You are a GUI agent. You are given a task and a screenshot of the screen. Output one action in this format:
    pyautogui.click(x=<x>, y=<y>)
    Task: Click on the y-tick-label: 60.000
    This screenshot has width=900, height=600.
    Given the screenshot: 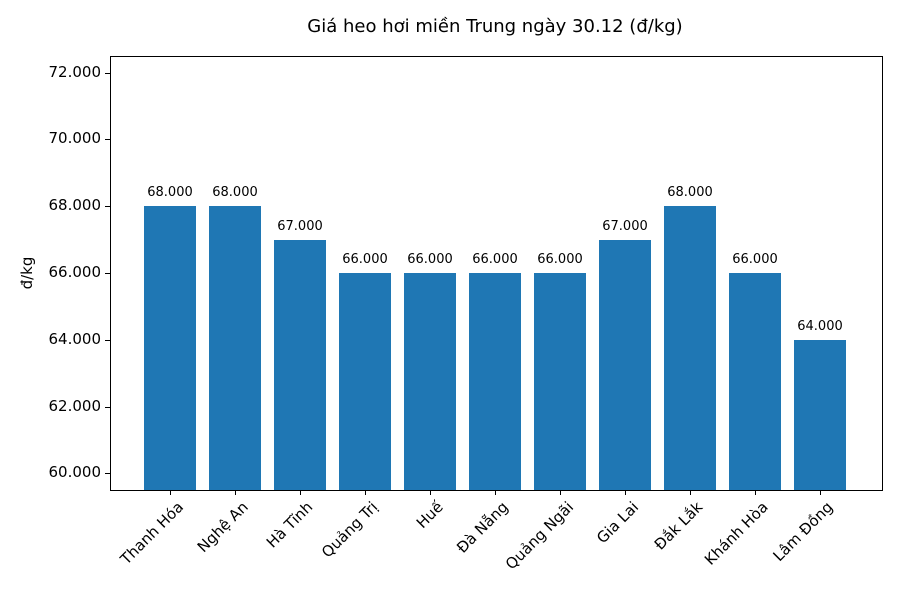 What is the action you would take?
    pyautogui.click(x=75, y=472)
    